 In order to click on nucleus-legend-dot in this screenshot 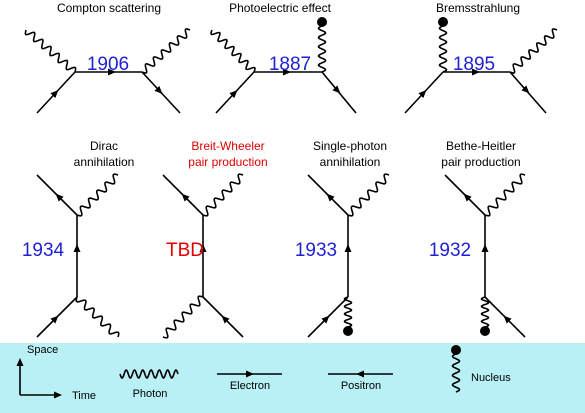, I will do `click(456, 350)`.